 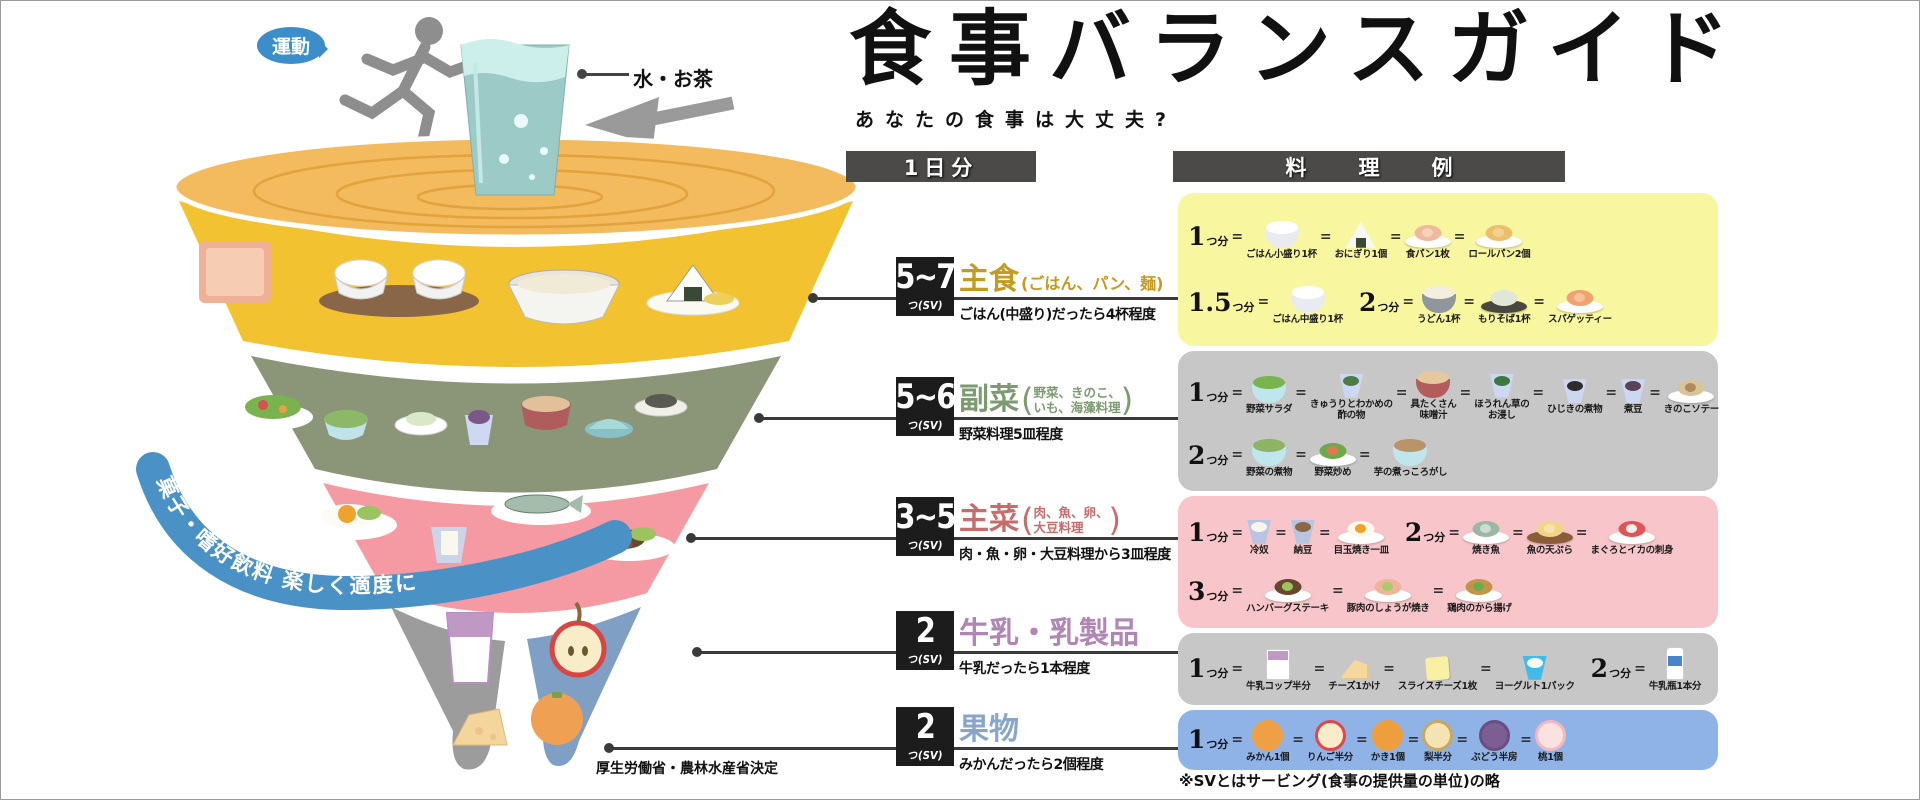 What do you see at coordinates (1631, 537) in the screenshot?
I see `sashimi-icon` at bounding box center [1631, 537].